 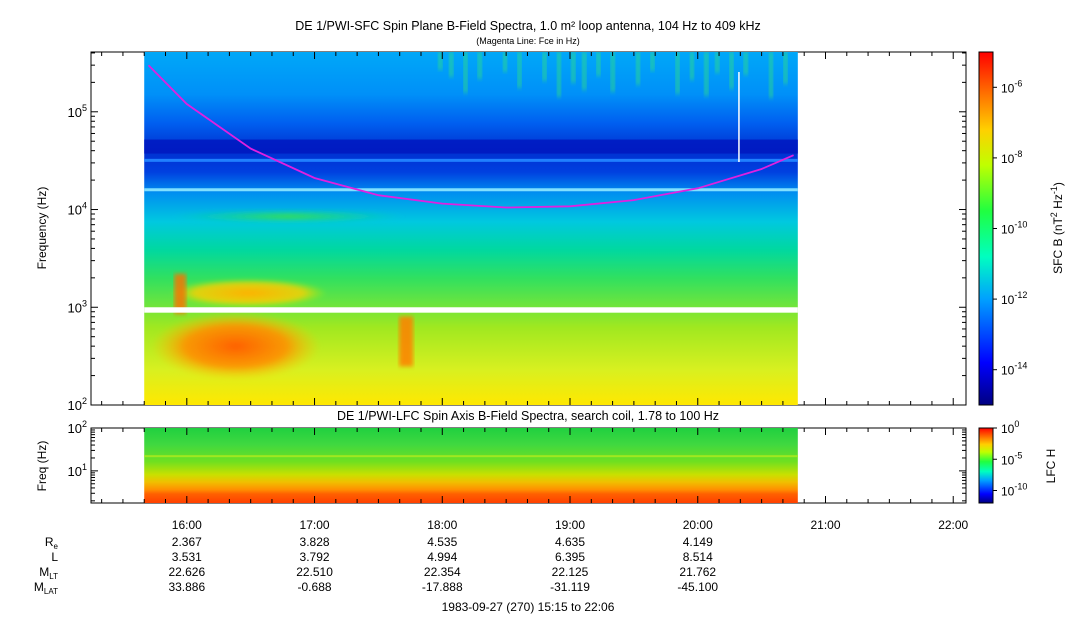 I want to click on ephemeris-value: -0.688, so click(x=315, y=587).